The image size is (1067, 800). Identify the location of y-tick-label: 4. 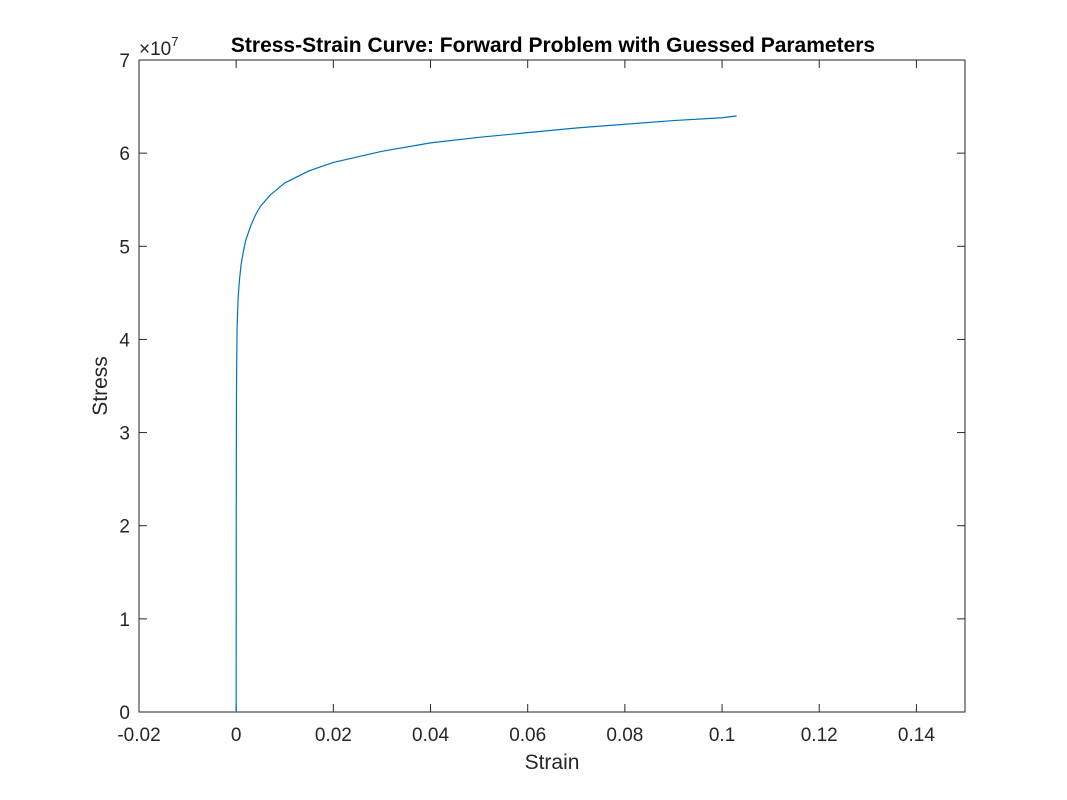
(124, 340).